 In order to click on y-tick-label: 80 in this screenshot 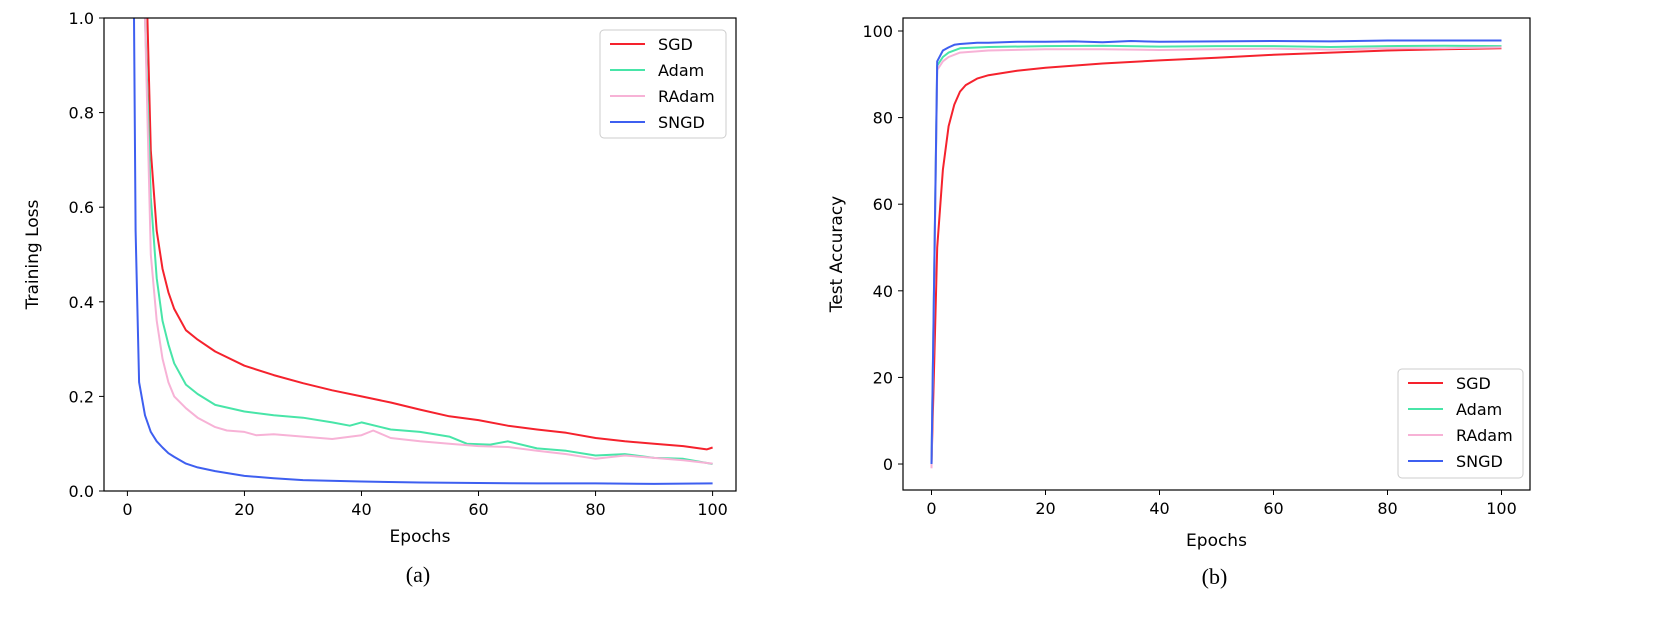, I will do `click(883, 118)`.